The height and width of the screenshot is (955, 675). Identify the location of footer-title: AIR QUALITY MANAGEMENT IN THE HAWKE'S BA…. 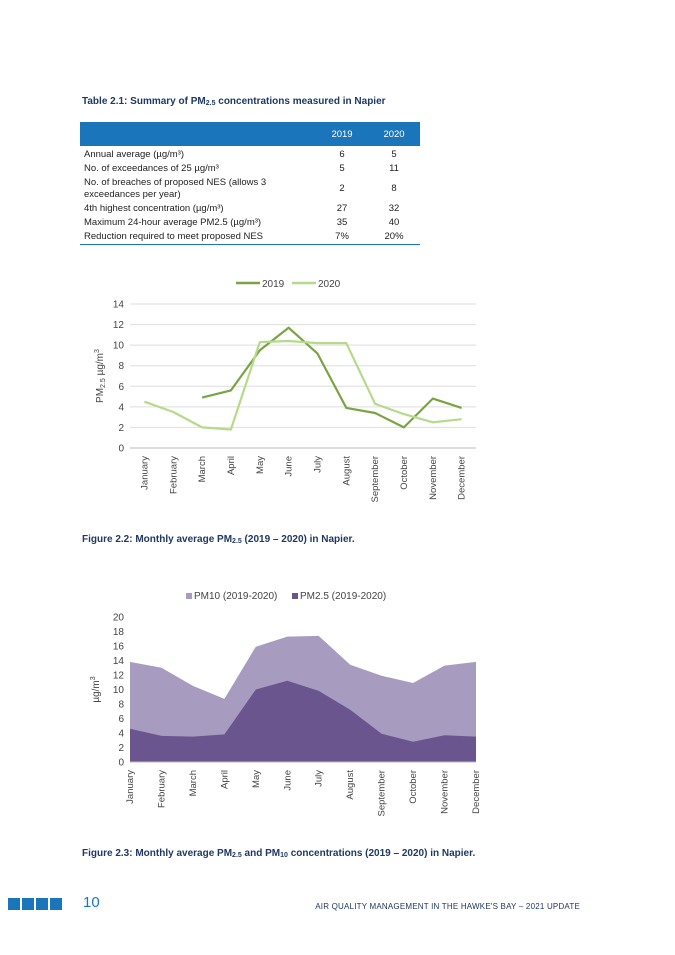
(447, 906).